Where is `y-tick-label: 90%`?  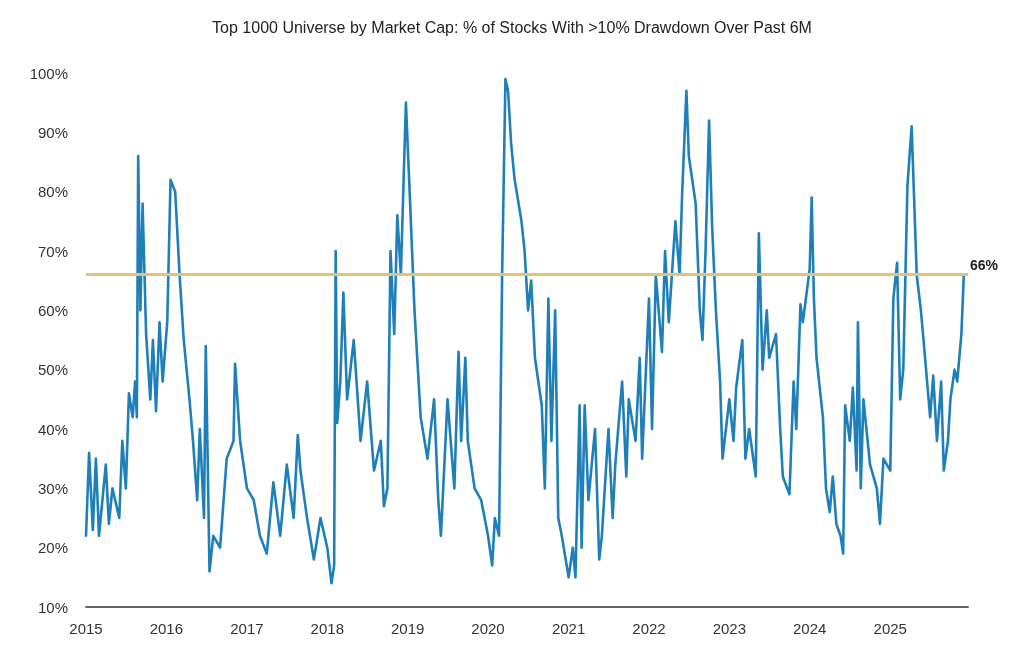
y-tick-label: 90% is located at coordinates (52, 132).